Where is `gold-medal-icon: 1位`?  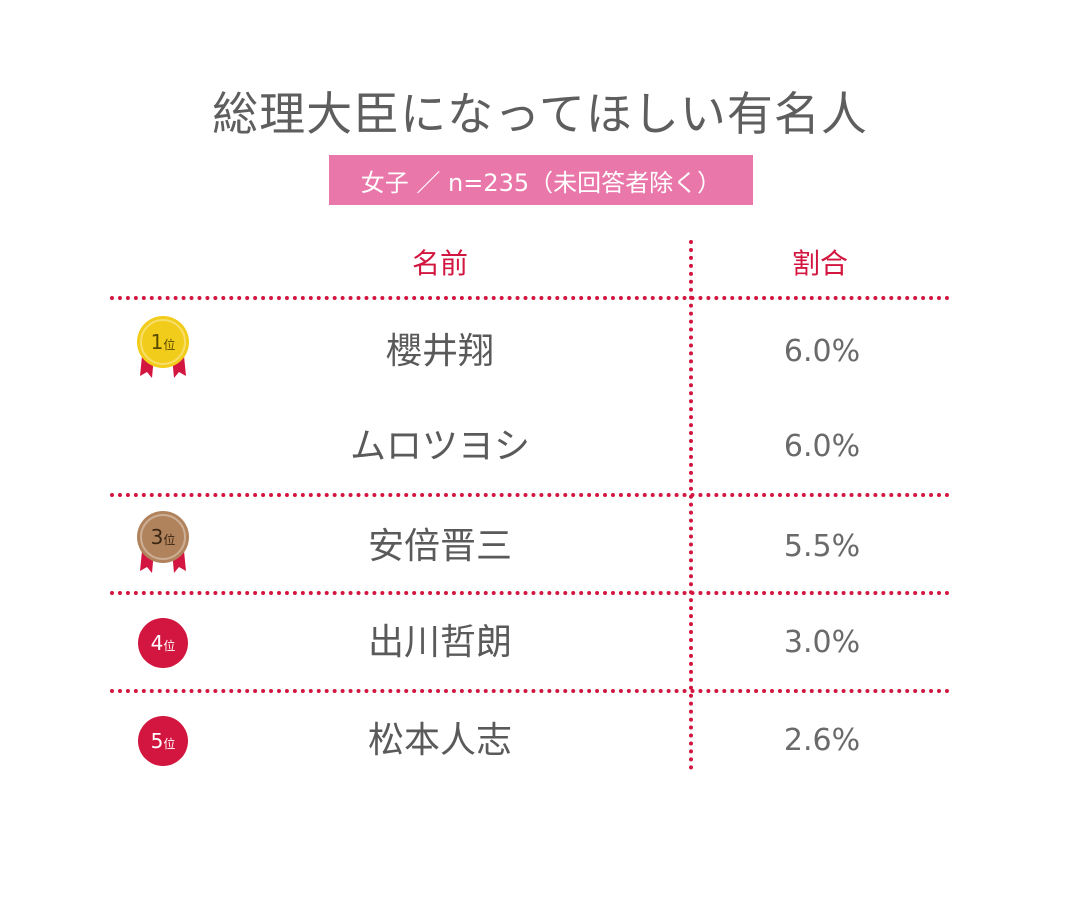 gold-medal-icon: 1位 is located at coordinates (163, 347).